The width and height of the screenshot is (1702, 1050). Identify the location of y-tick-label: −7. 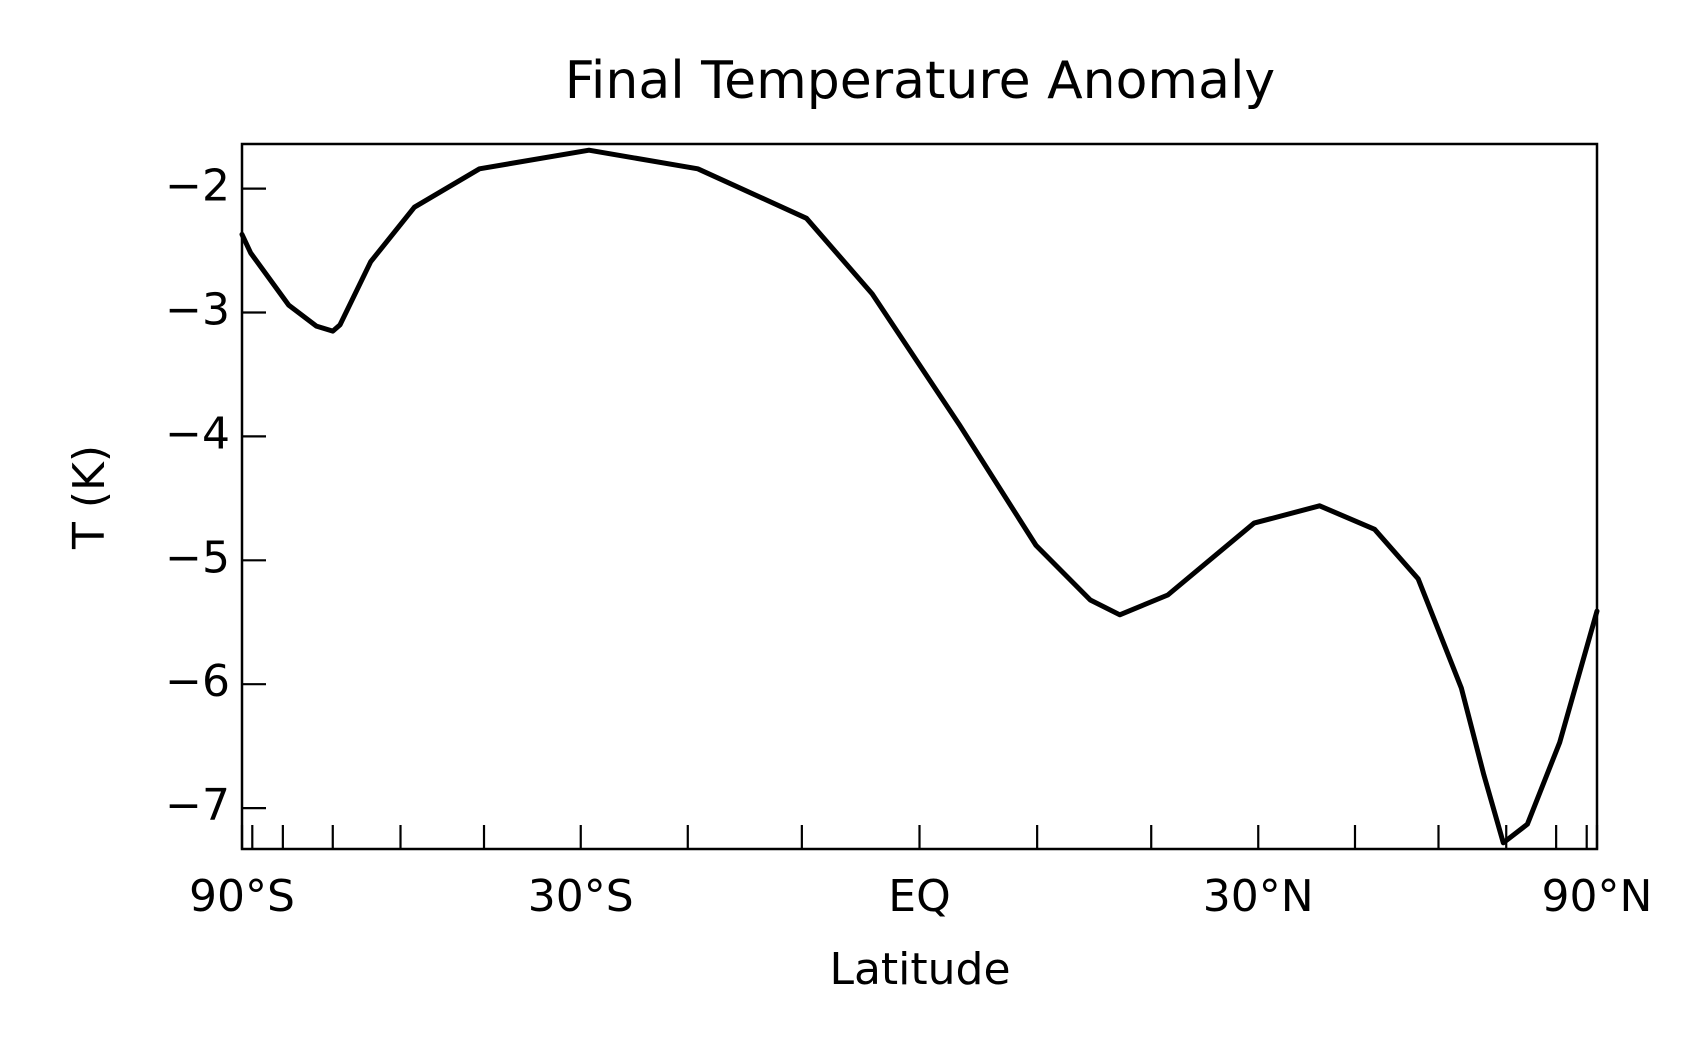
(197, 805).